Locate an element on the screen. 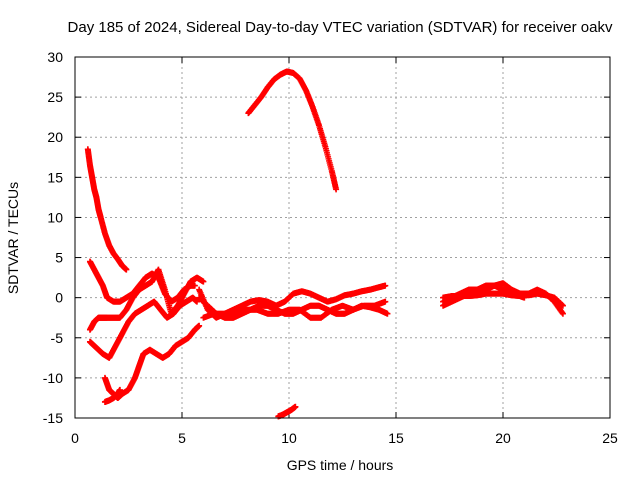 Image resolution: width=640 pixels, height=480 pixels. y-axis-label: SDTVAR / TECUs is located at coordinates (13, 238).